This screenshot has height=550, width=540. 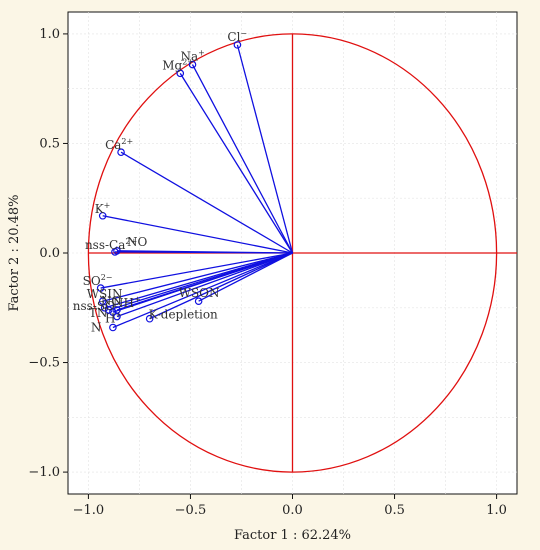 I want to click on y-tick-label: 0.0, so click(x=49, y=253).